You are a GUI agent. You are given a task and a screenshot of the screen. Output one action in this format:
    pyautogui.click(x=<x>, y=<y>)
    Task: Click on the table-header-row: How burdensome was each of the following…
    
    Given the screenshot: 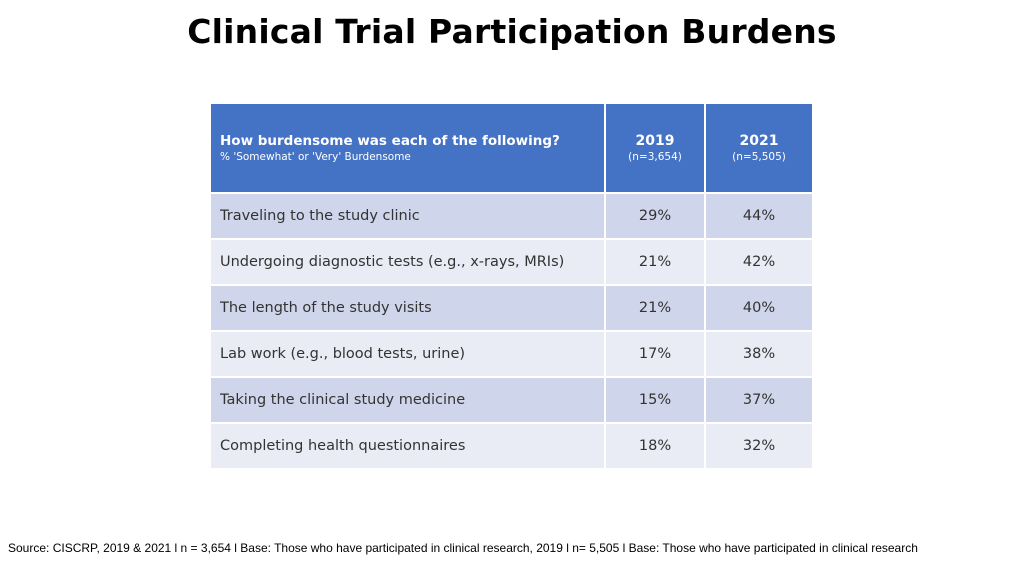 What is the action you would take?
    pyautogui.click(x=511, y=148)
    